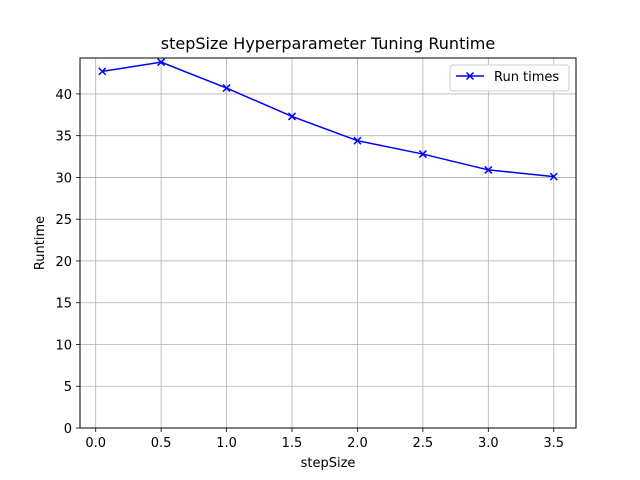 The width and height of the screenshot is (640, 480). I want to click on legend: Run times, so click(509, 78).